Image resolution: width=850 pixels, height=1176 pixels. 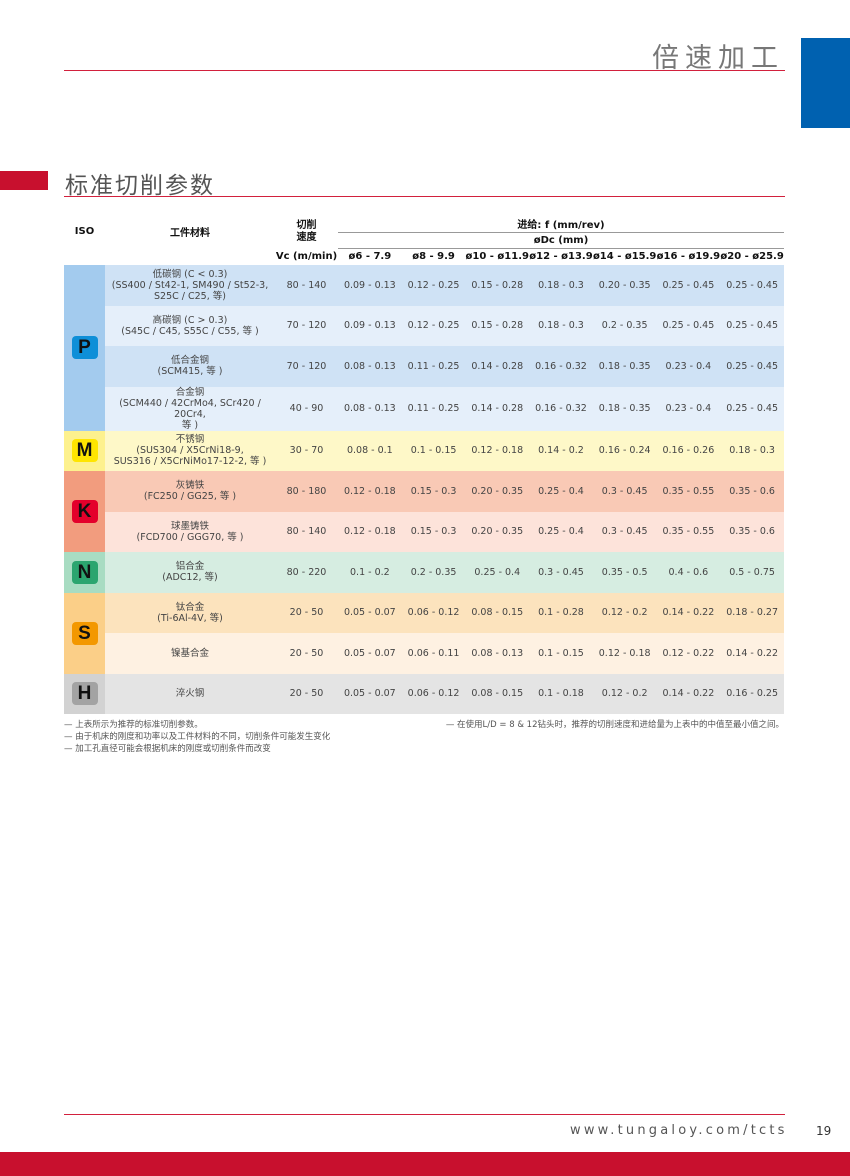 I want to click on iso-badge-m: M, so click(x=84, y=451).